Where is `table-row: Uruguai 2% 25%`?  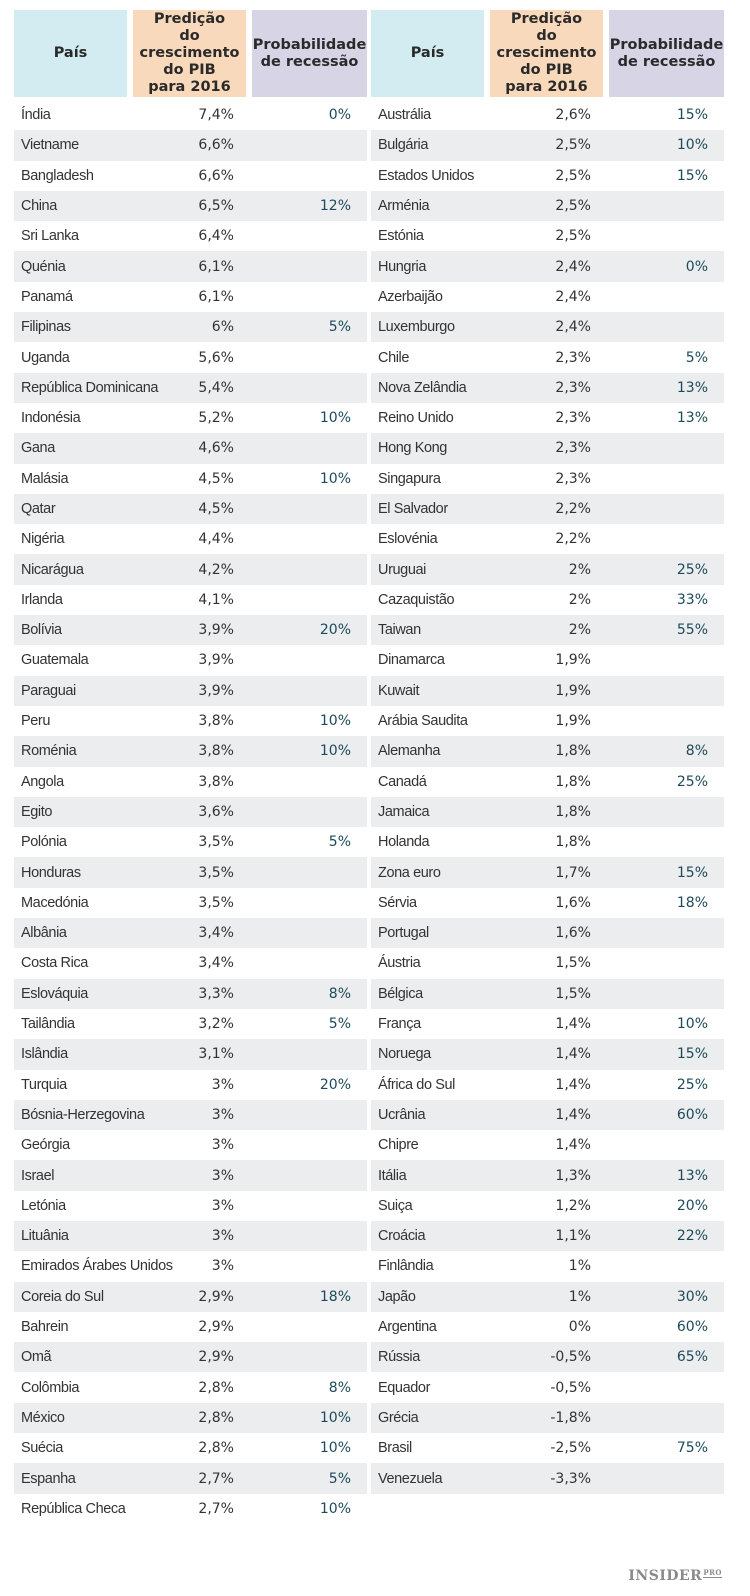
table-row: Uruguai 2% 25% is located at coordinates (547, 569).